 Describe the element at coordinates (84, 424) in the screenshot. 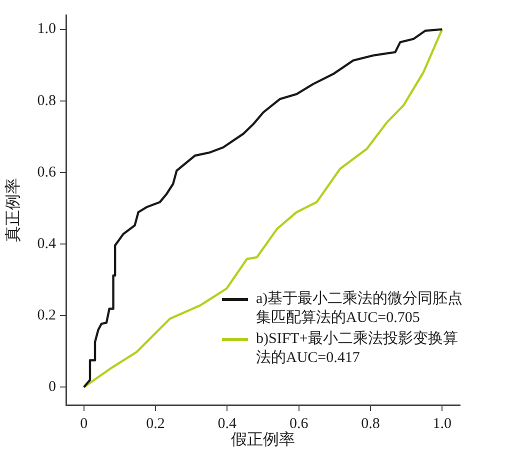

I see `x-tick-label: 0` at that location.